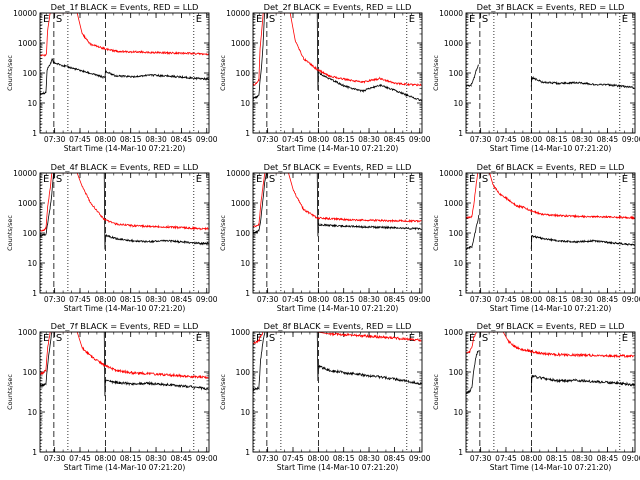 The width and height of the screenshot is (640, 480). I want to click on panel-title: Det_6f BLACK = Events, RED = LLD, so click(551, 167).